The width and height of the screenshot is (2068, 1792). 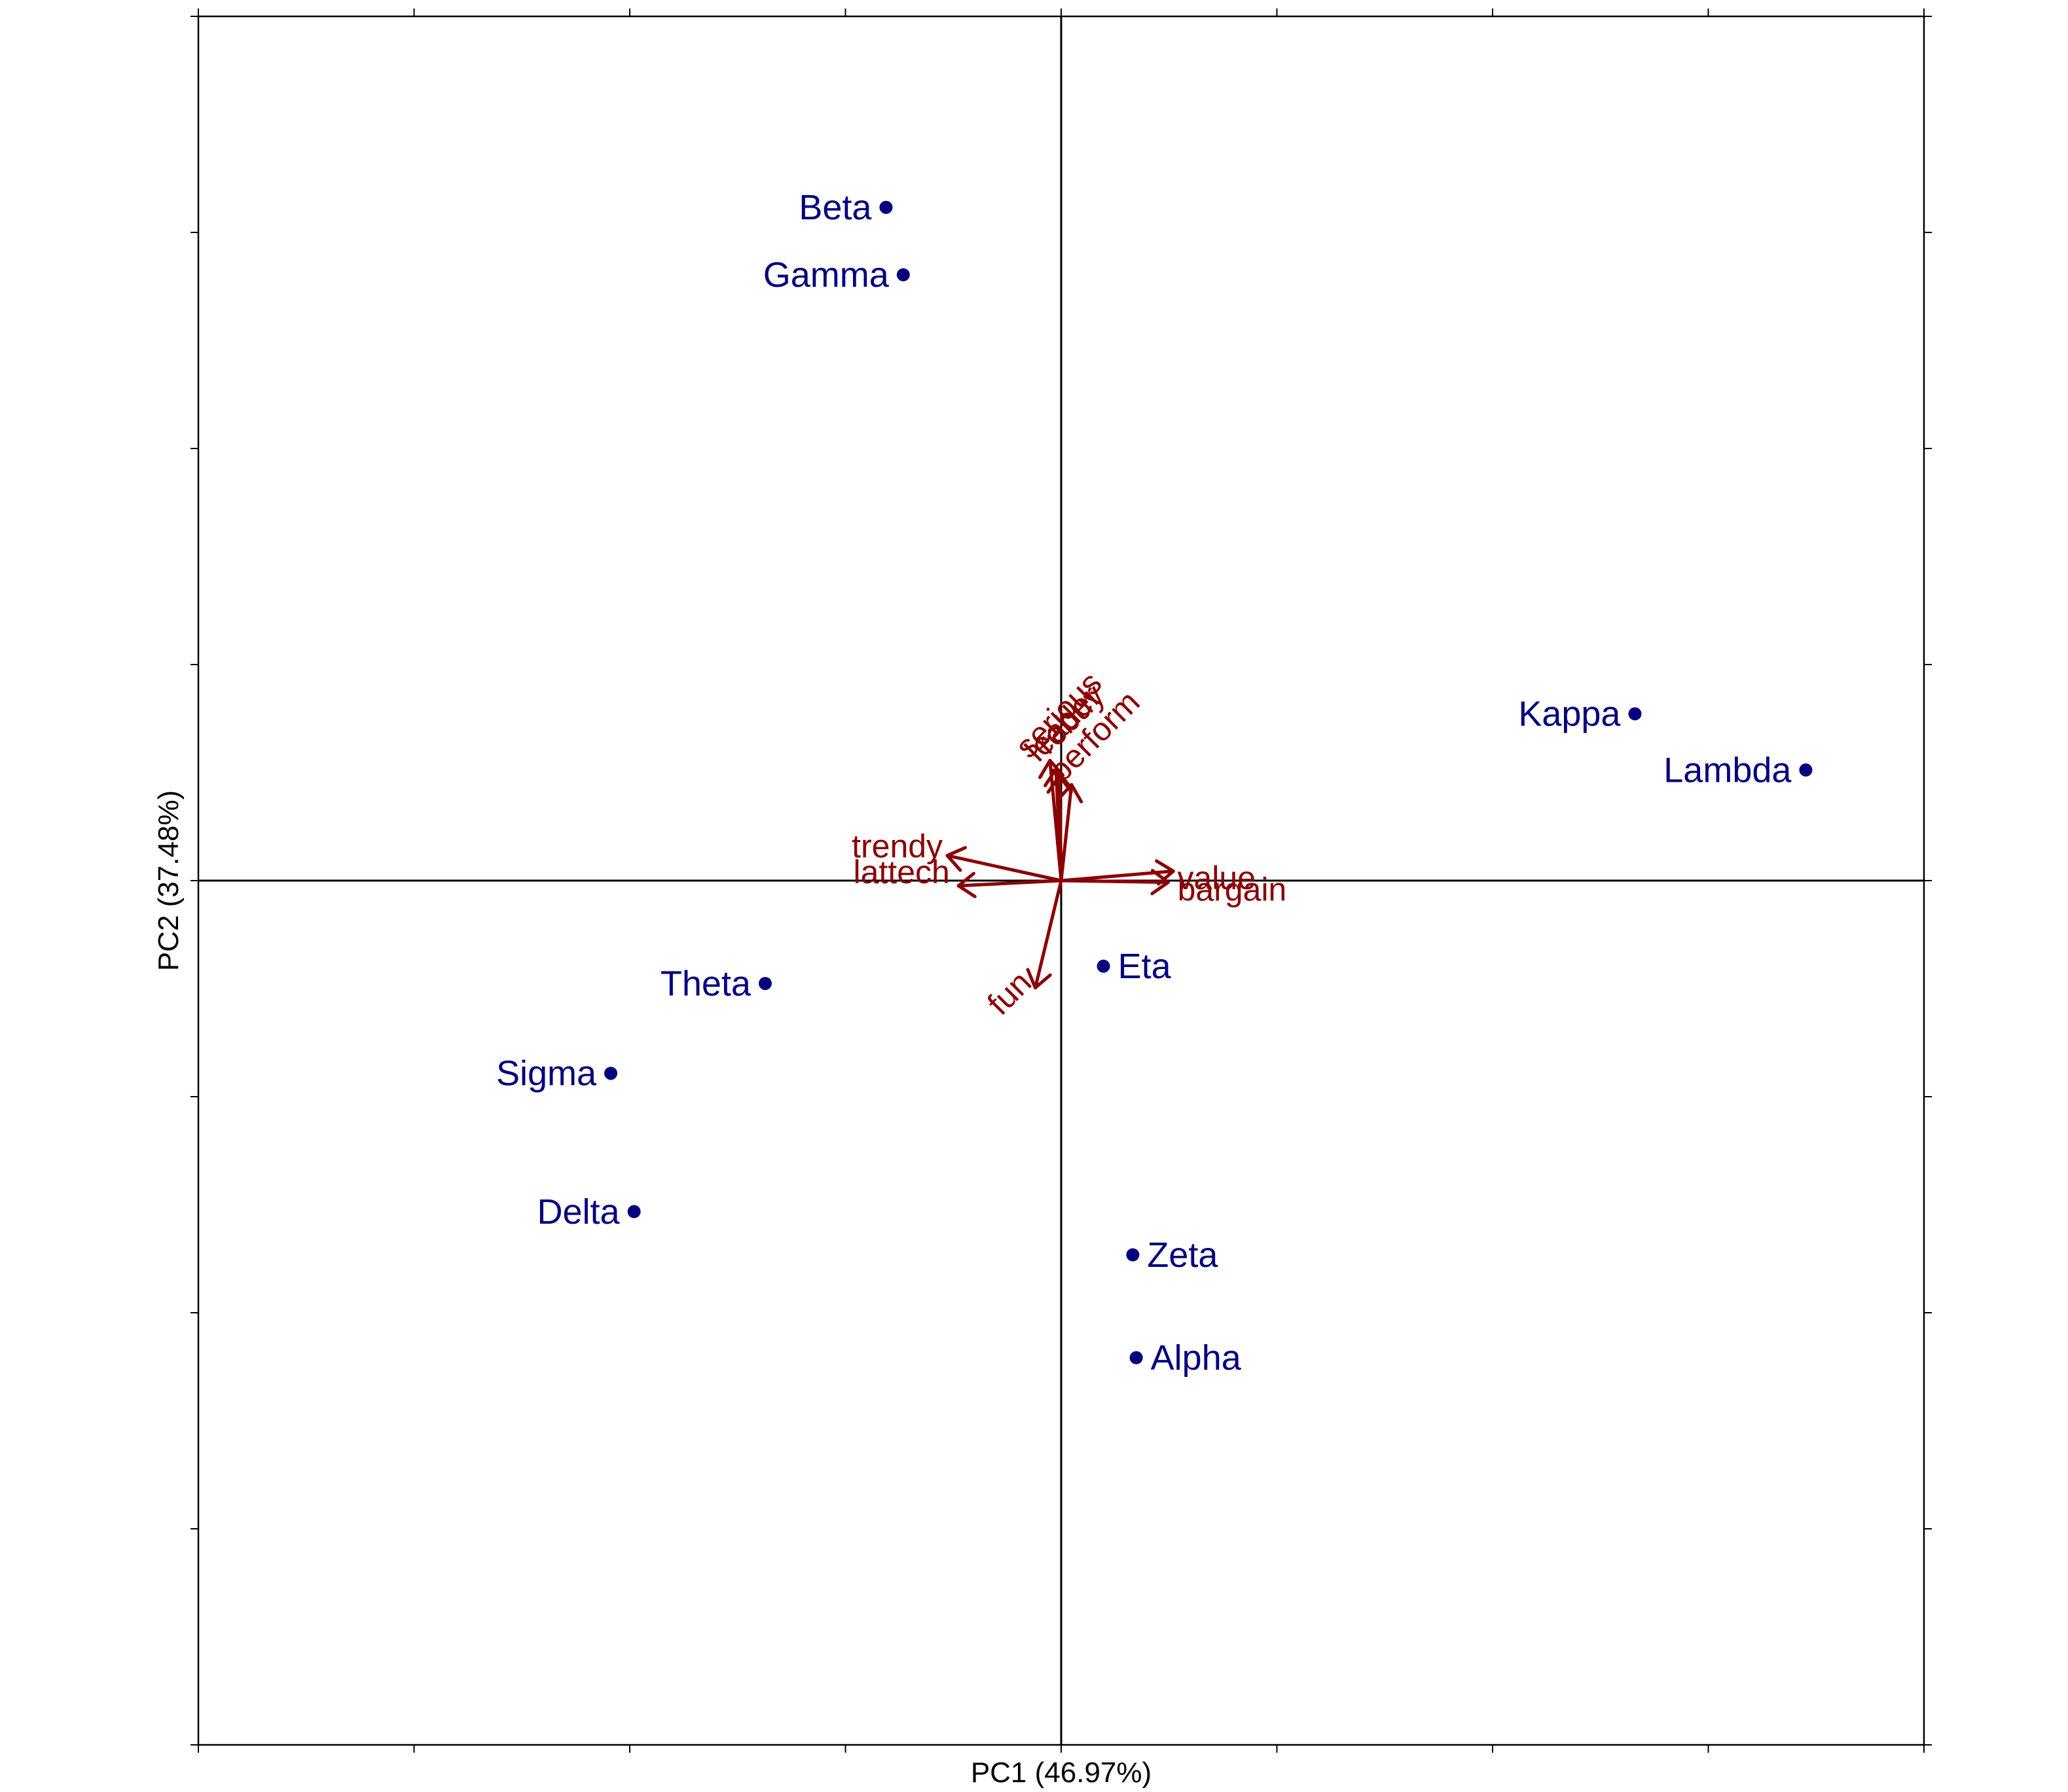 What do you see at coordinates (1145, 967) in the screenshot?
I see `data-point-label: Eta` at bounding box center [1145, 967].